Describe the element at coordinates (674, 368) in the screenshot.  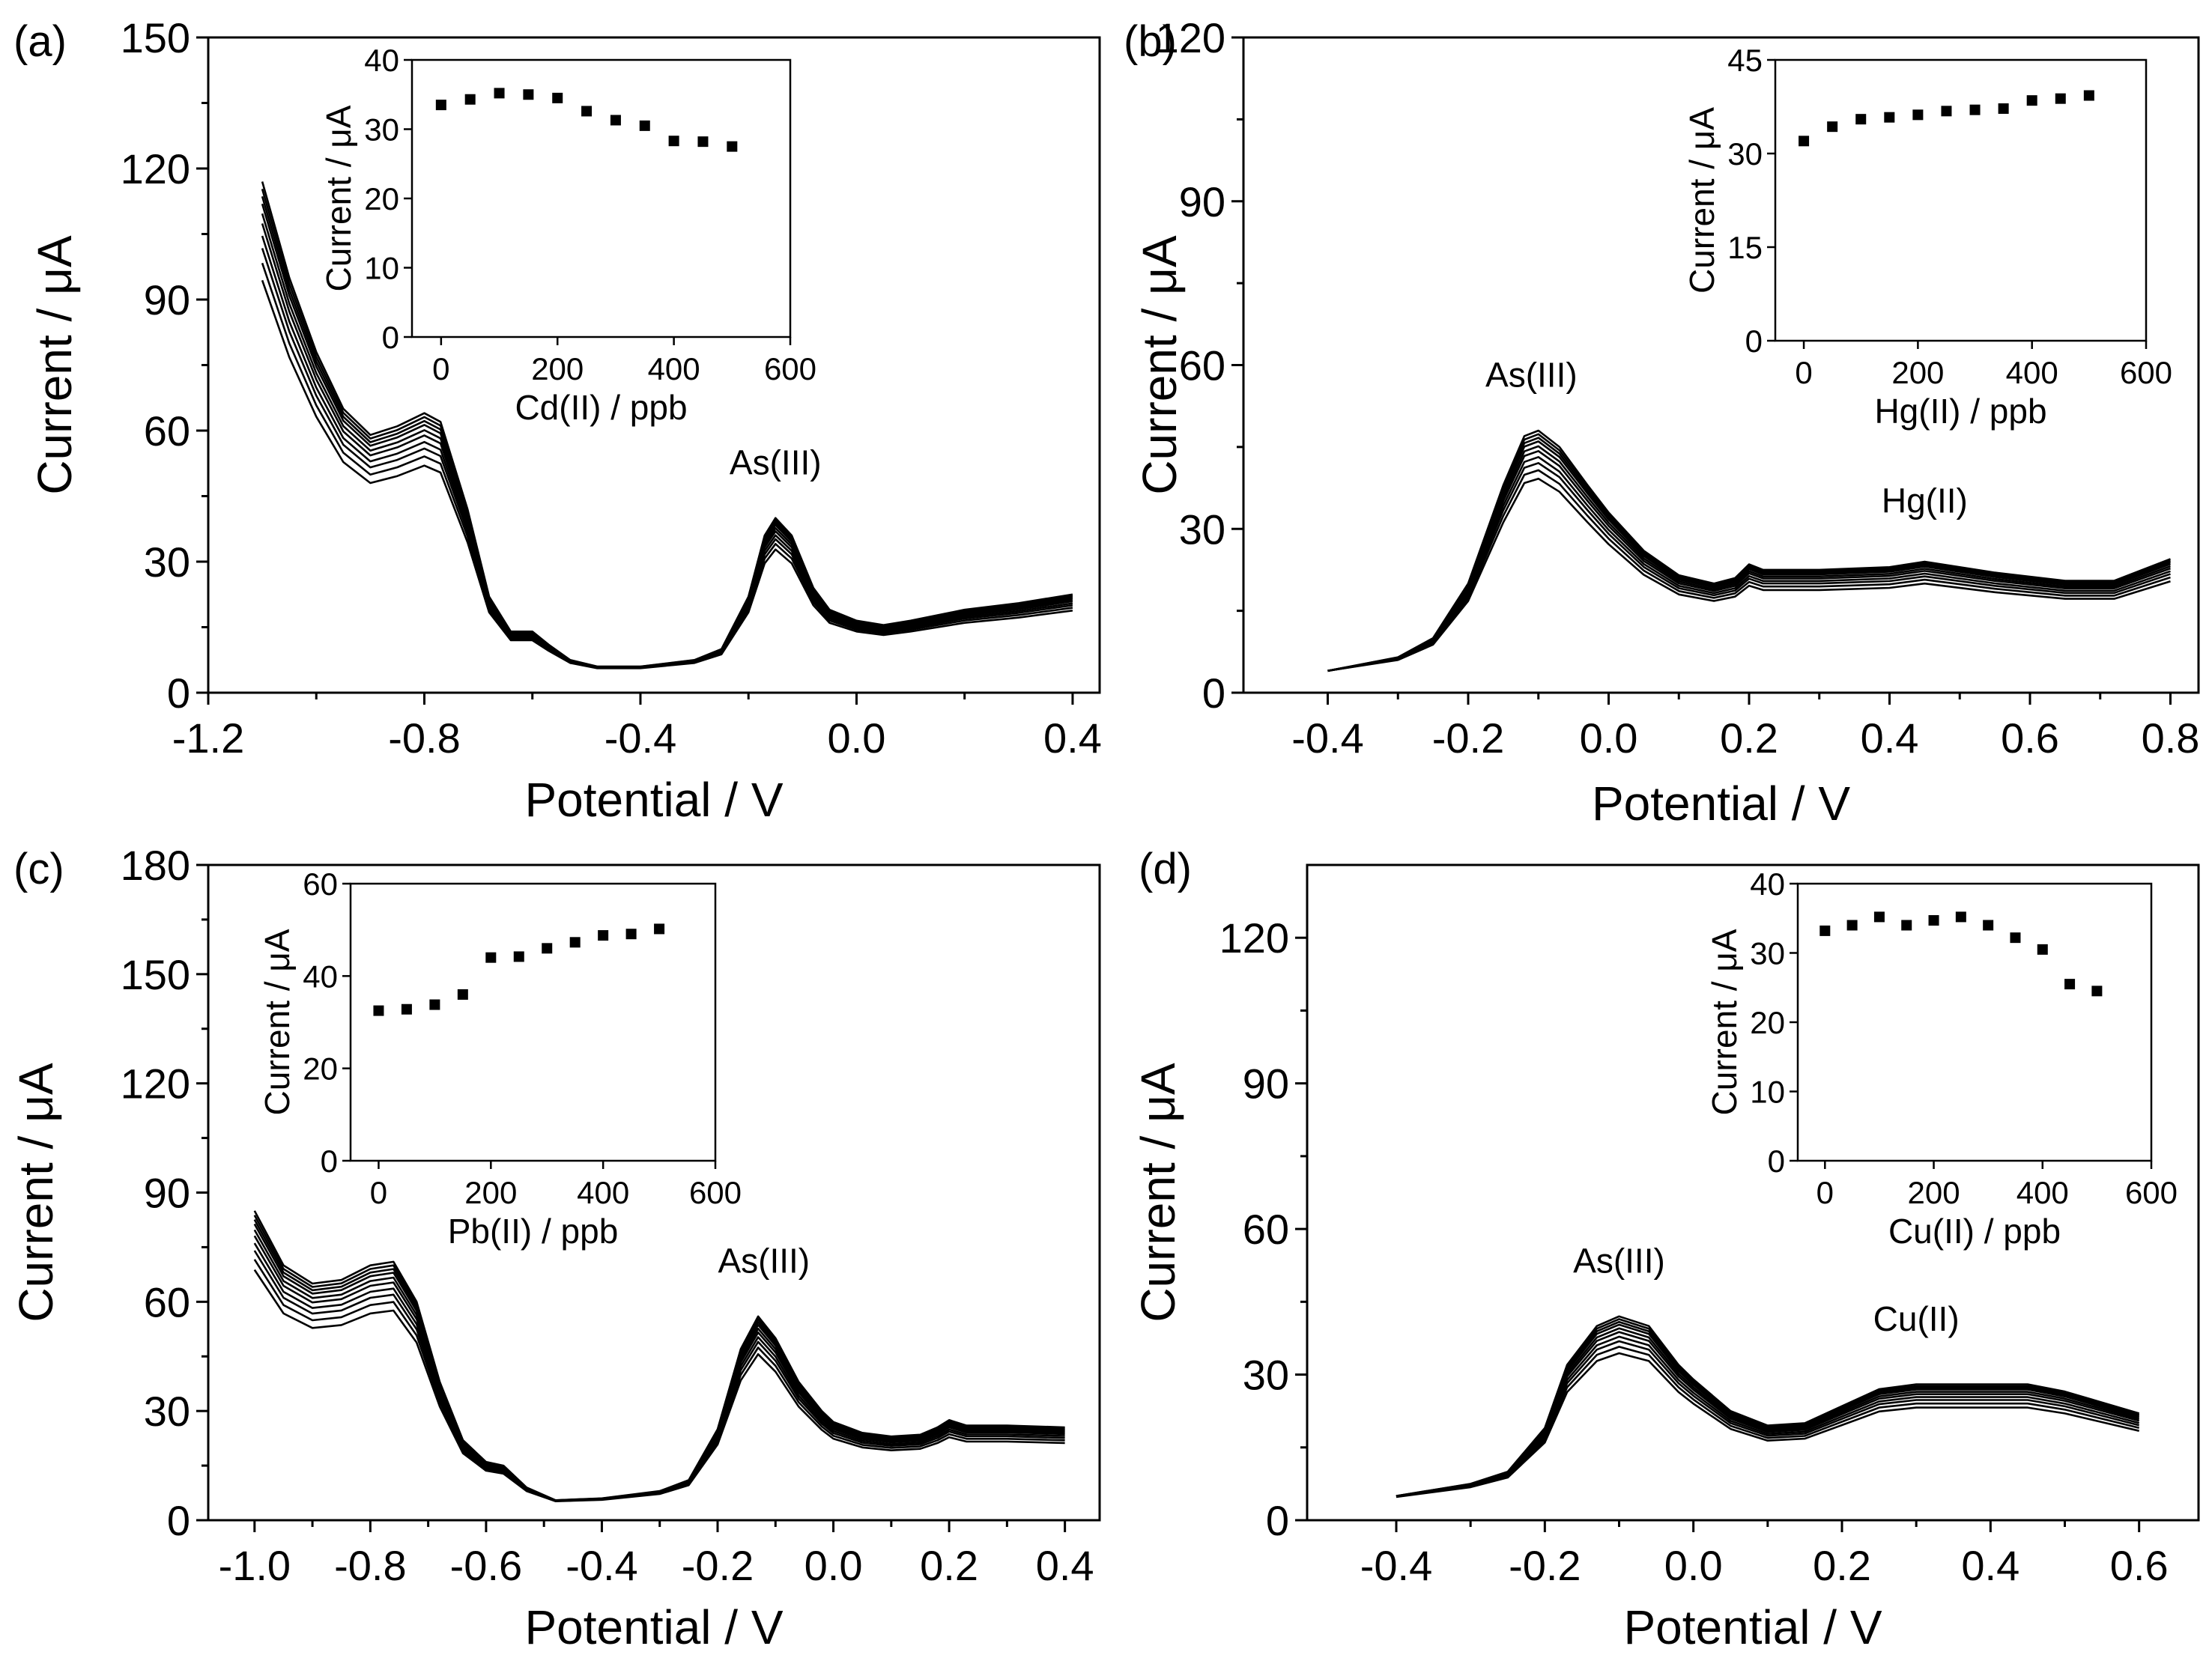
I see `inset-x-tick-label: 400` at that location.